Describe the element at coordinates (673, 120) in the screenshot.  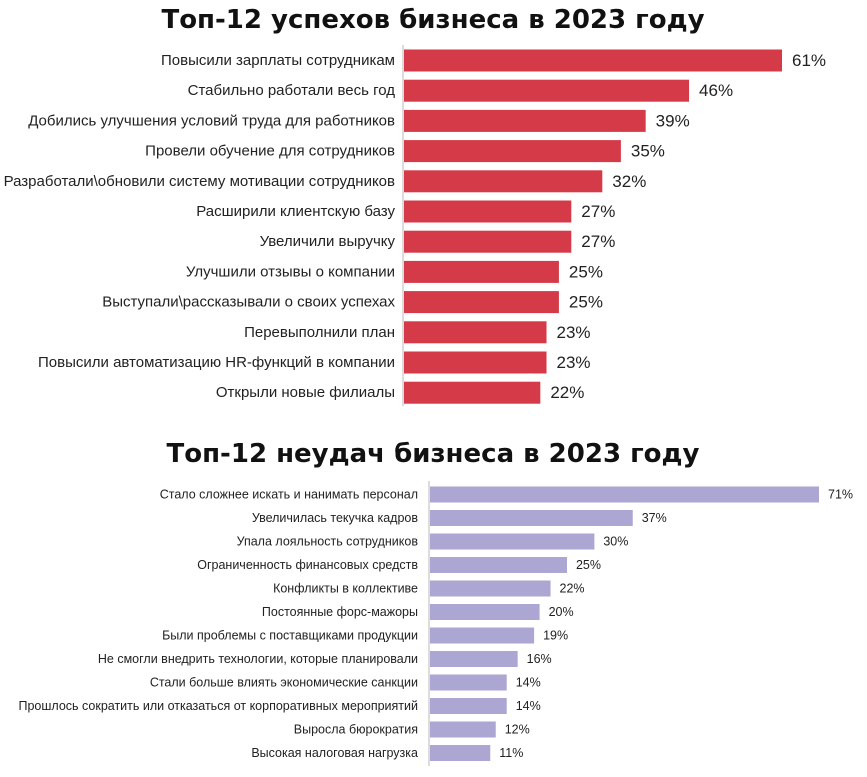
I see `success-value-label: 39%` at that location.